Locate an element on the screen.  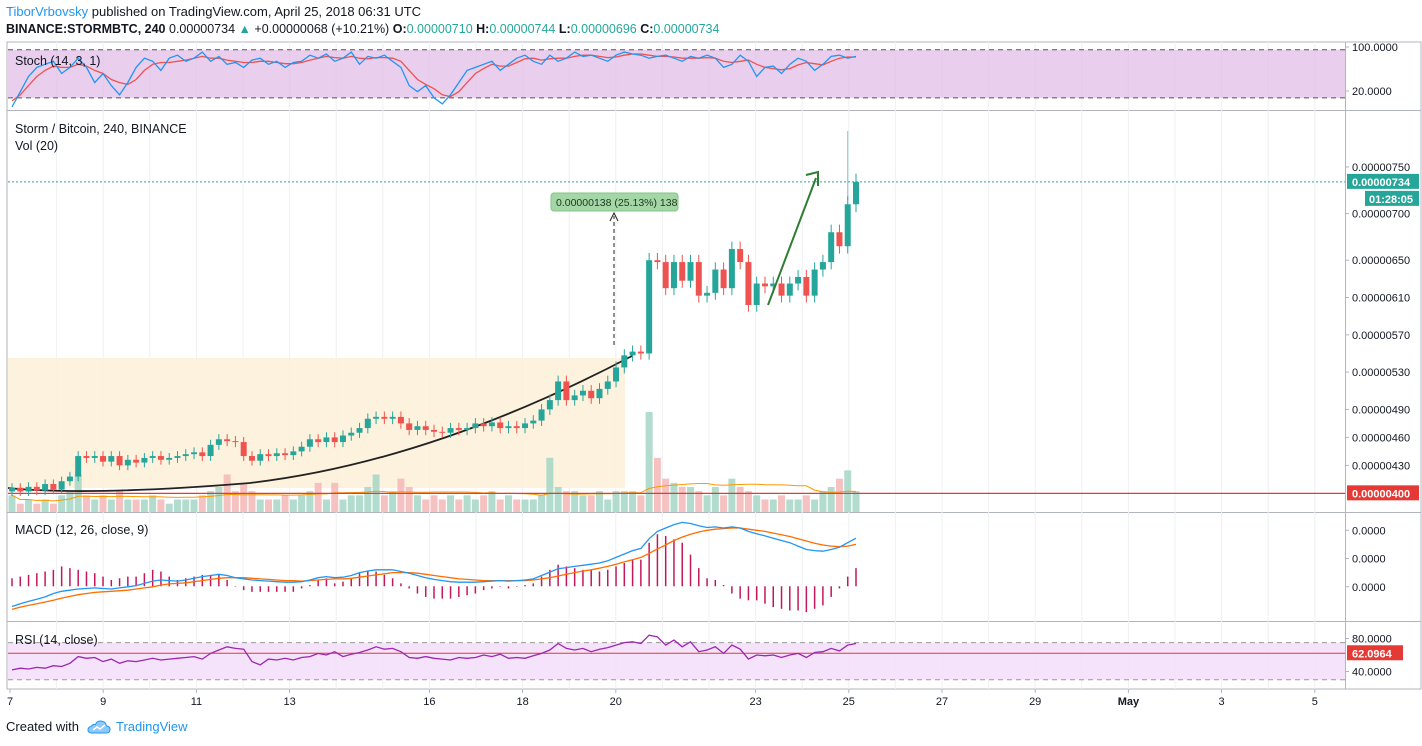
high-label: H: is located at coordinates (483, 29).